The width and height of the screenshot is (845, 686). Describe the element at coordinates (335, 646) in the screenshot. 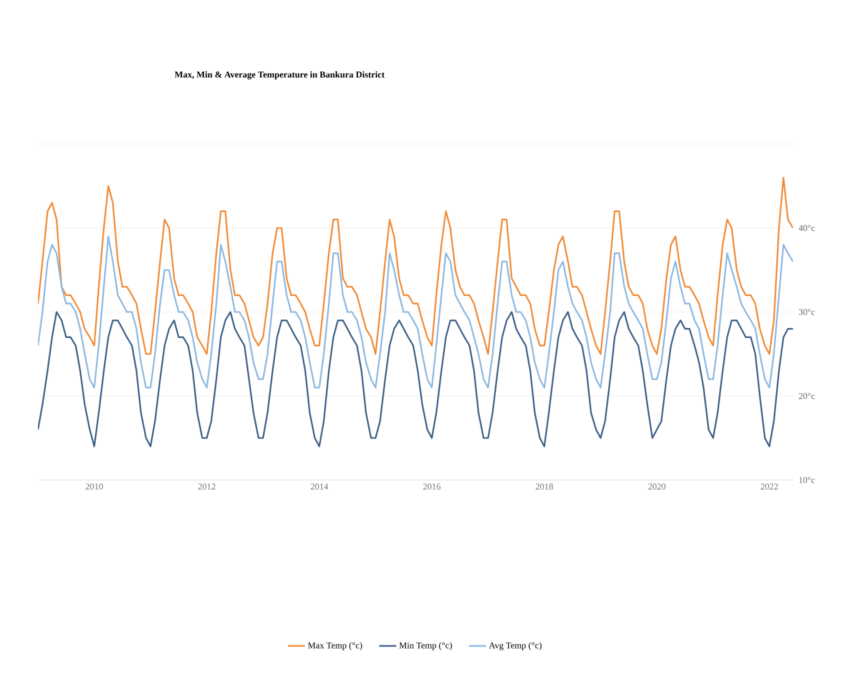

I see `legend-label: Max Temp (°c)` at that location.